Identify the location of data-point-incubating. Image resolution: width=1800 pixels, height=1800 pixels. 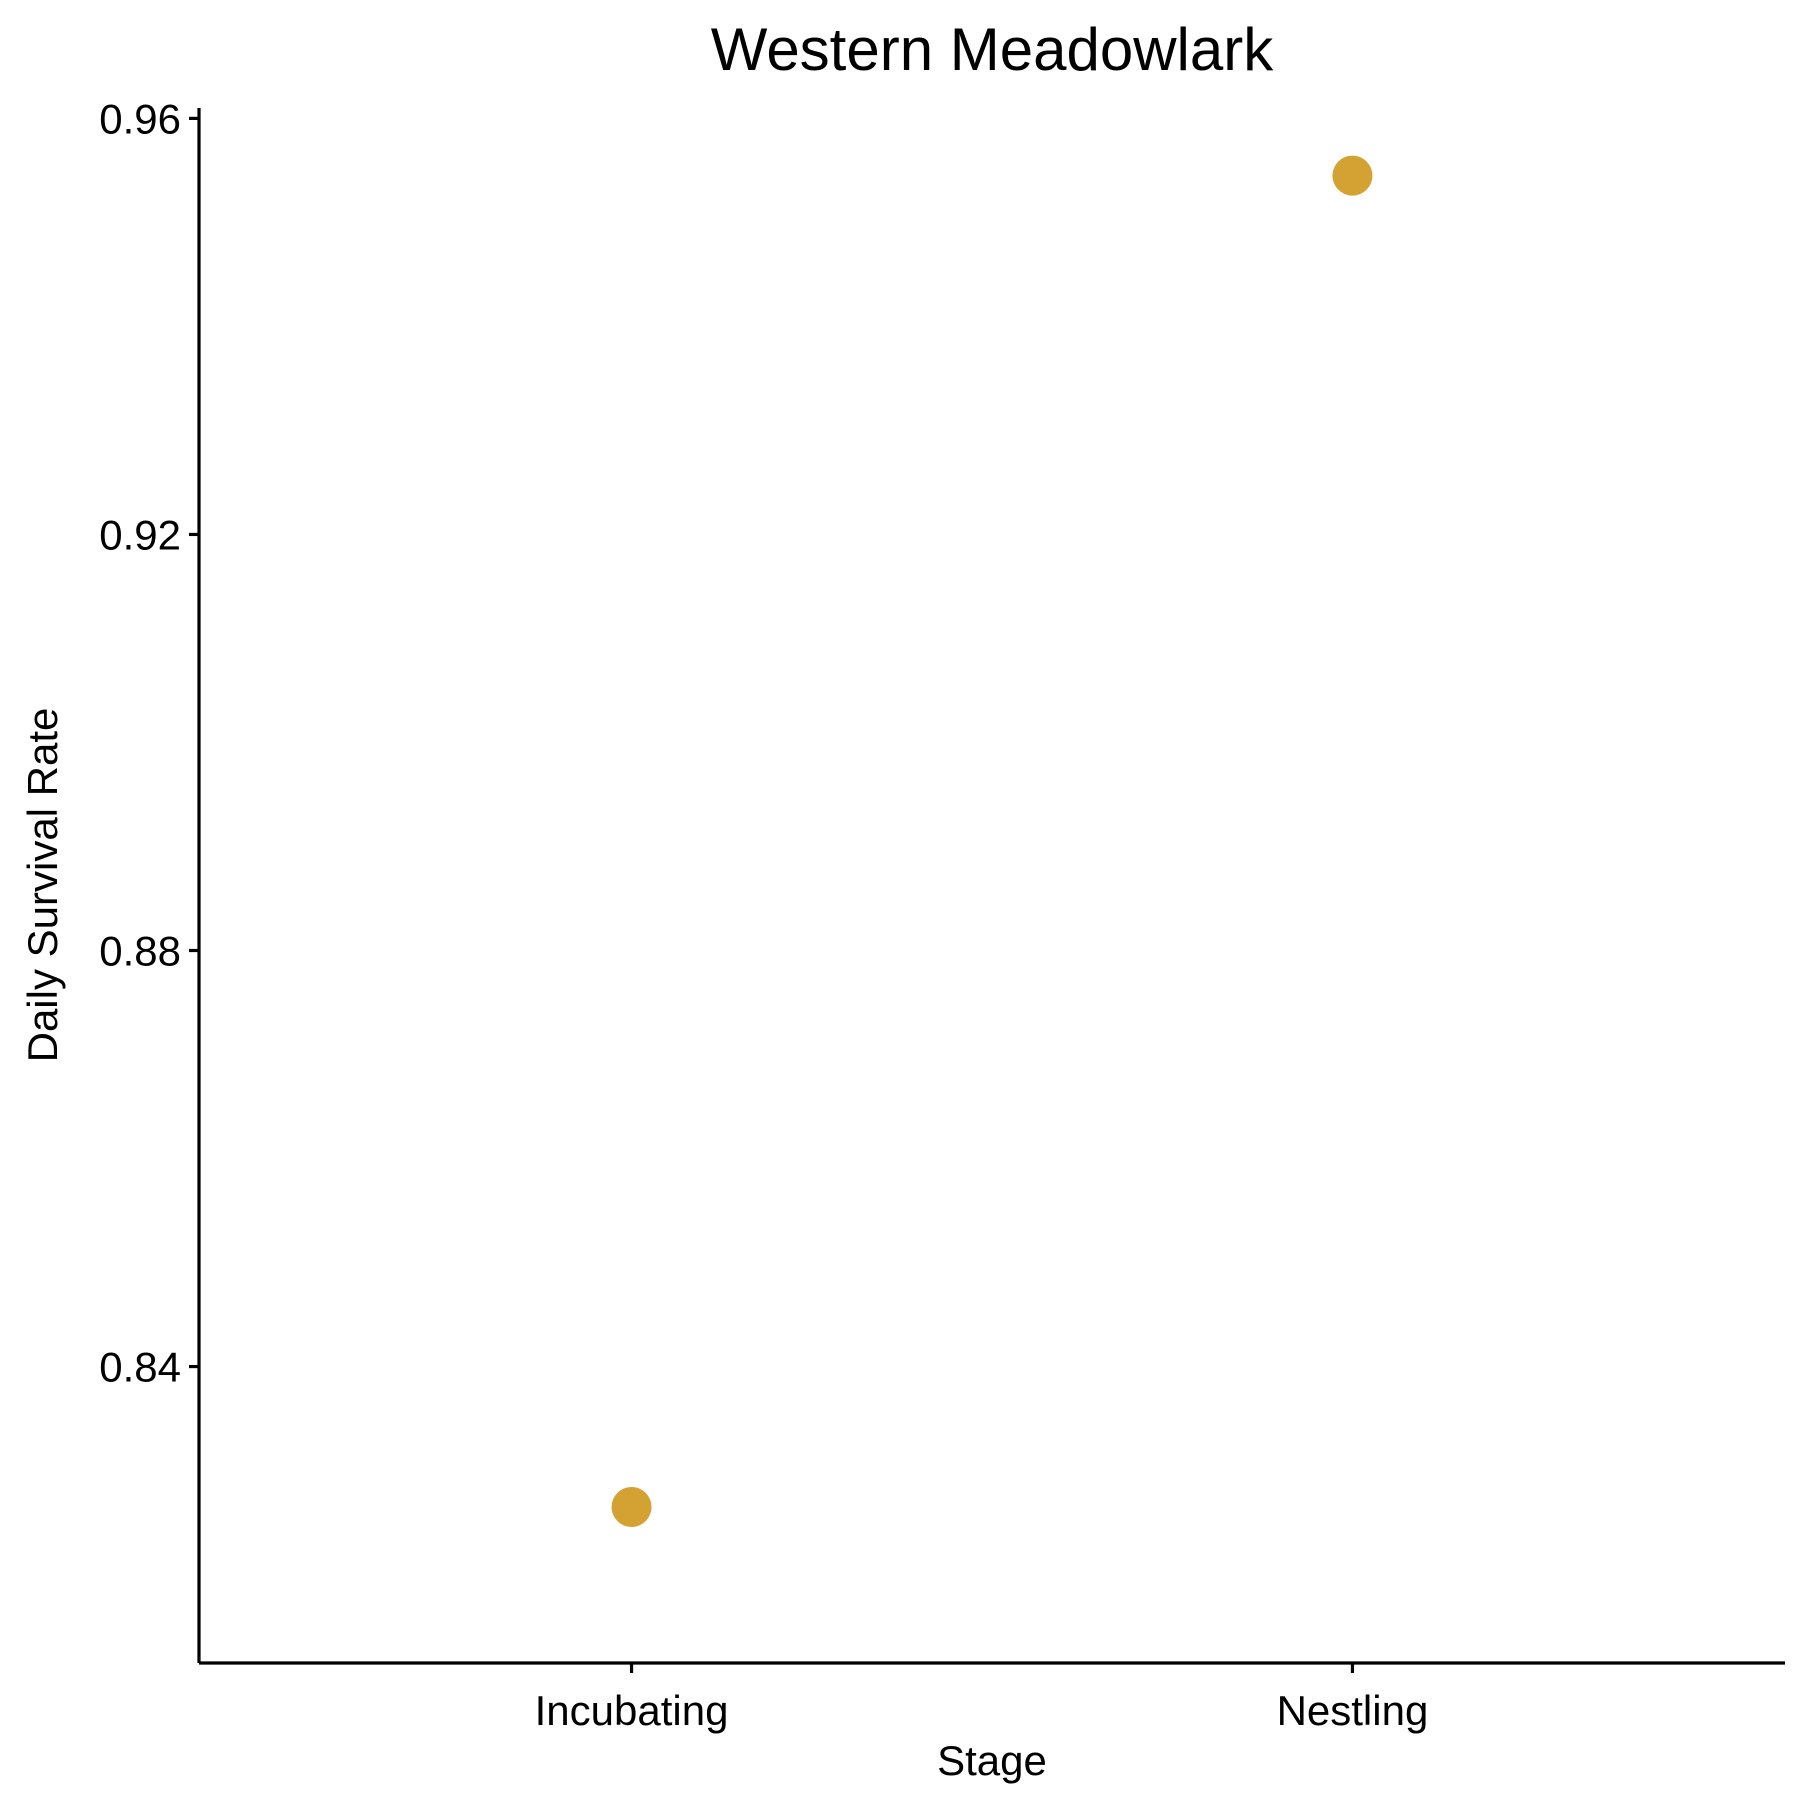
(631, 1506).